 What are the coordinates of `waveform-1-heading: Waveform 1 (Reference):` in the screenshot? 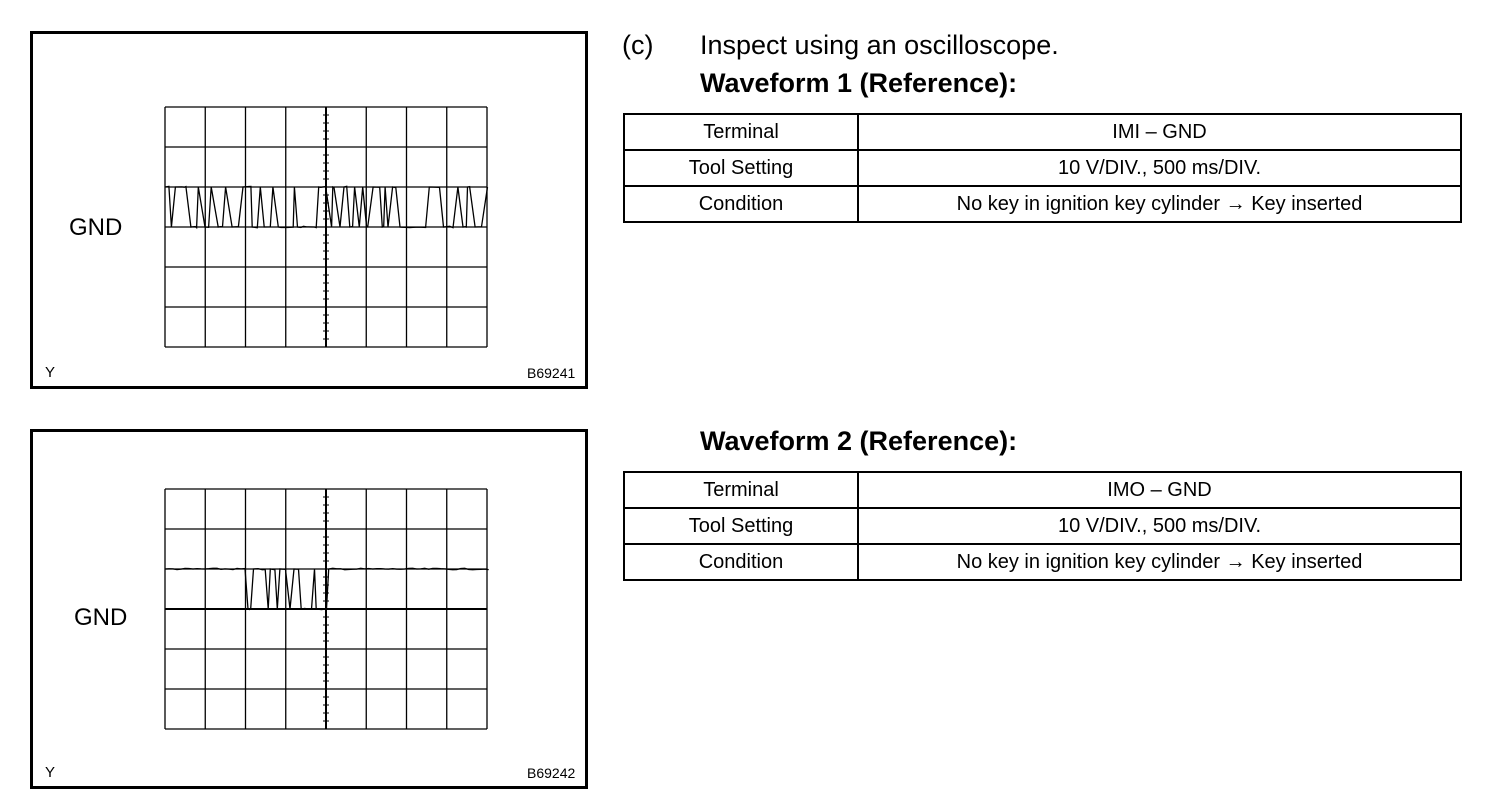 It's located at (859, 83).